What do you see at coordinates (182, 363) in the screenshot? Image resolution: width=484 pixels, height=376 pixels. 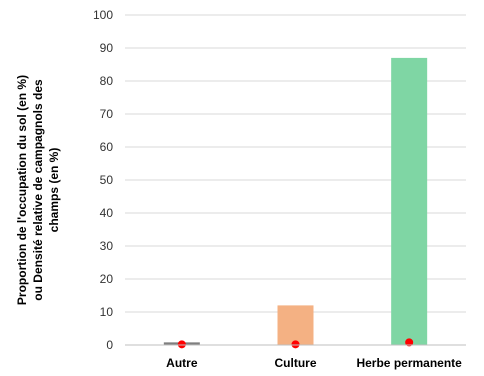 I see `x-tick-label: Autre` at bounding box center [182, 363].